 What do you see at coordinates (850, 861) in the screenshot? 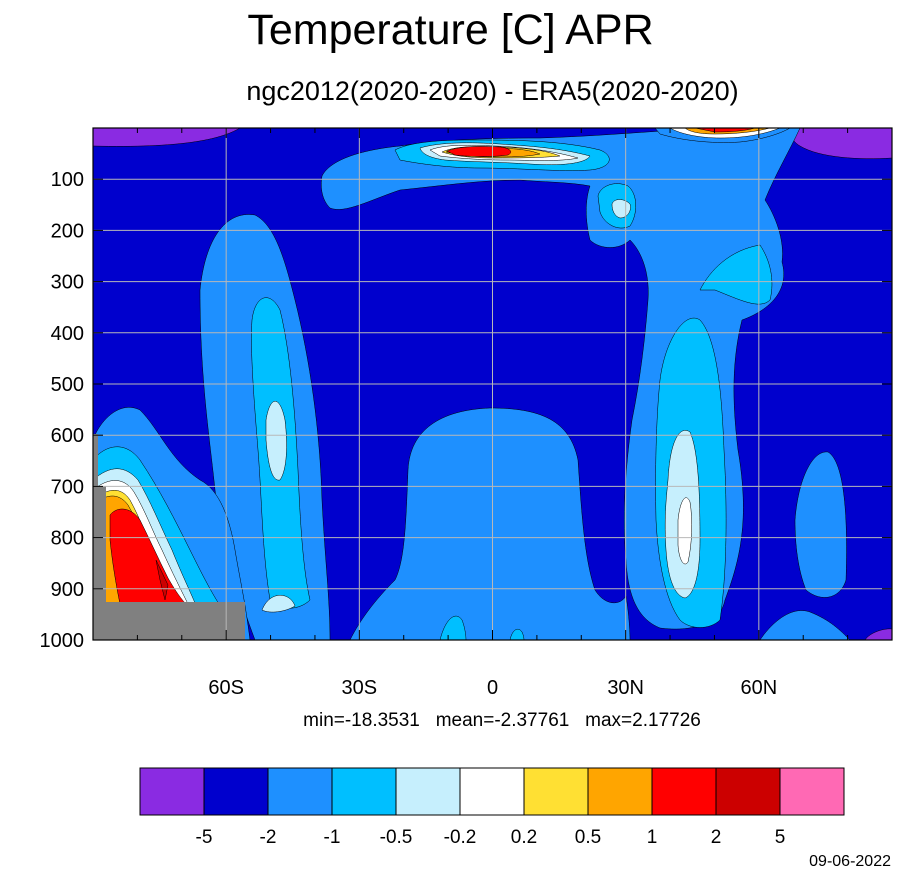
I see `date-label: 09-06-2022` at bounding box center [850, 861].